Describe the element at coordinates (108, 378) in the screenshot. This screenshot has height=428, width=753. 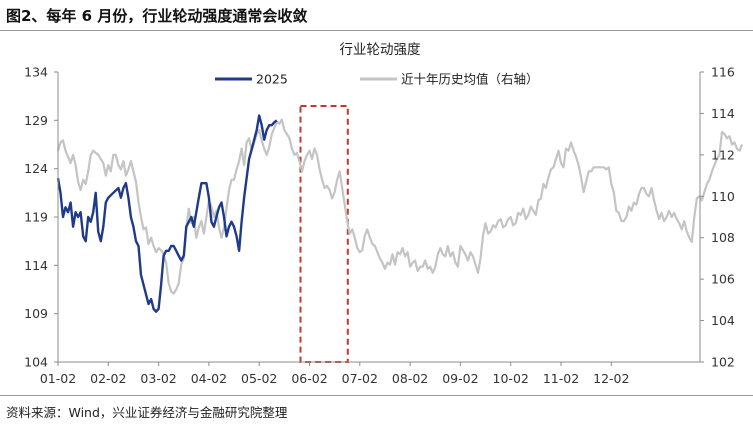
I see `x-tick-label: 02-02` at that location.